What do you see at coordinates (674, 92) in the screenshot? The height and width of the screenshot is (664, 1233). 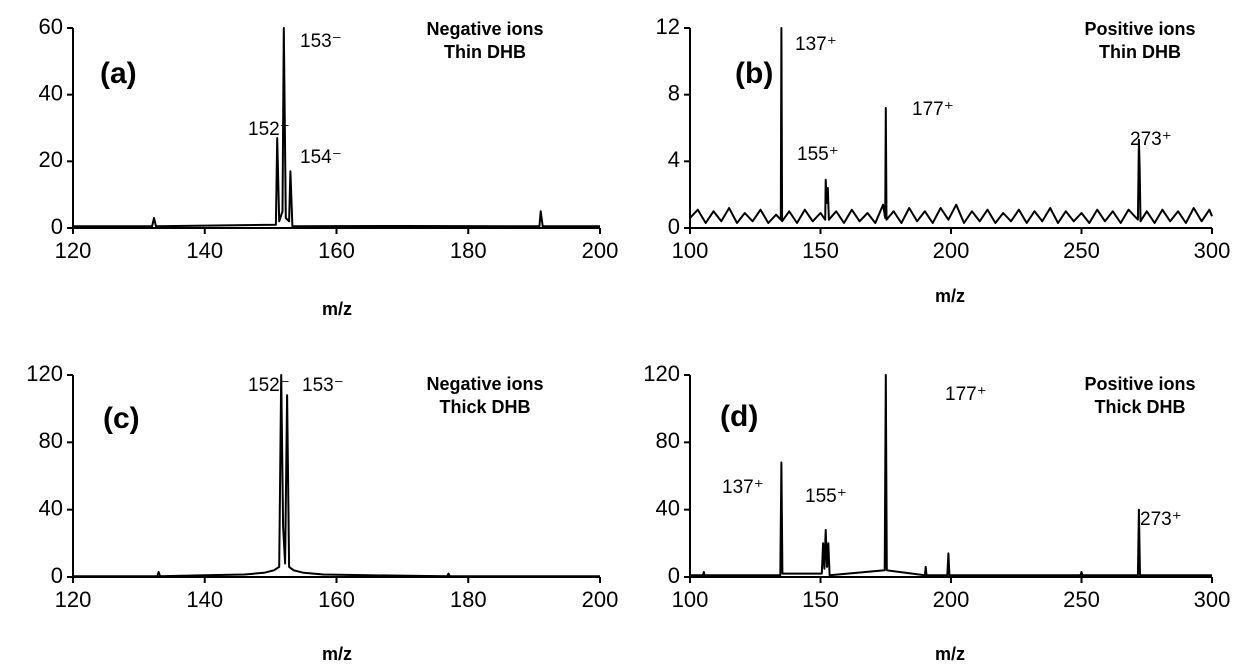 I see `y-tick-label: 8` at bounding box center [674, 92].